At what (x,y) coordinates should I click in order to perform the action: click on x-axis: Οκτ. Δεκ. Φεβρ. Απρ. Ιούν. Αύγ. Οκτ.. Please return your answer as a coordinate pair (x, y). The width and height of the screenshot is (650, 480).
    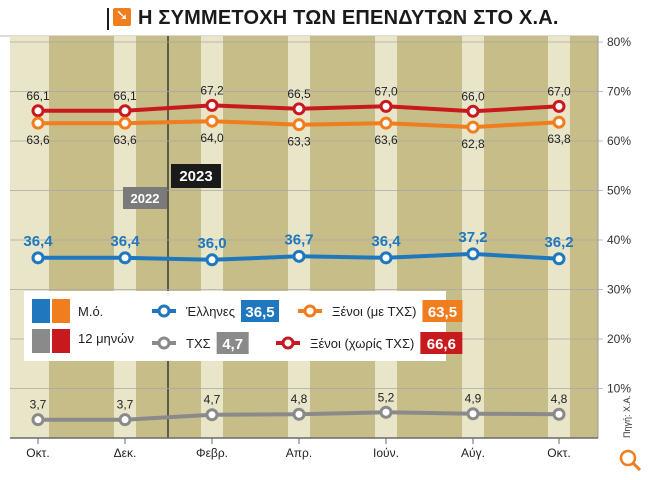
    Looking at the image, I should click on (304, 448).